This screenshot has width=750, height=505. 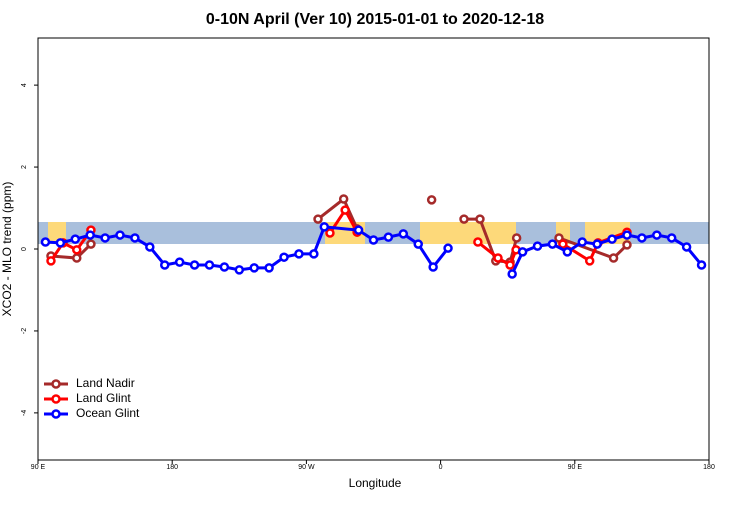 I want to click on y-tick-label: 4, so click(x=24, y=85).